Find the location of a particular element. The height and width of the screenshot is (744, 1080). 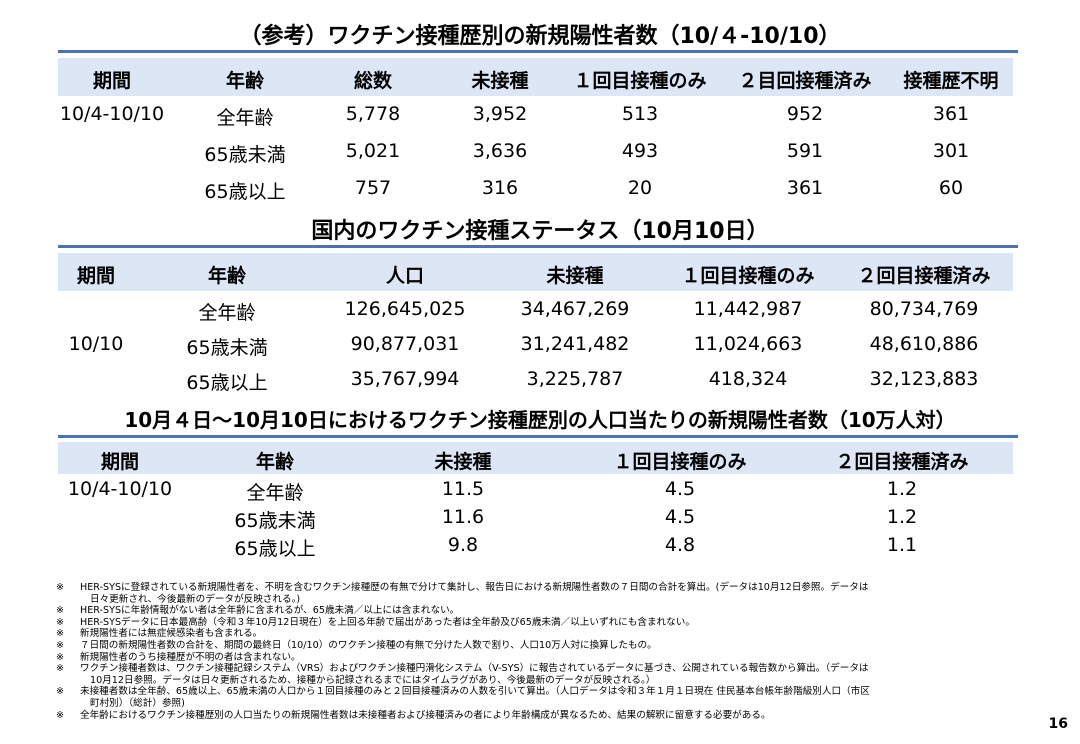

table3-header-cell: 未接種 is located at coordinates (463, 462).